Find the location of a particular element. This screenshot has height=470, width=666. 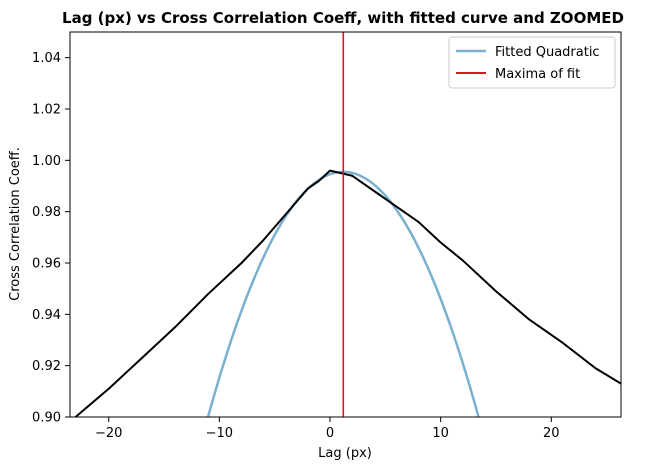

x-tick-label: −10 is located at coordinates (219, 433).